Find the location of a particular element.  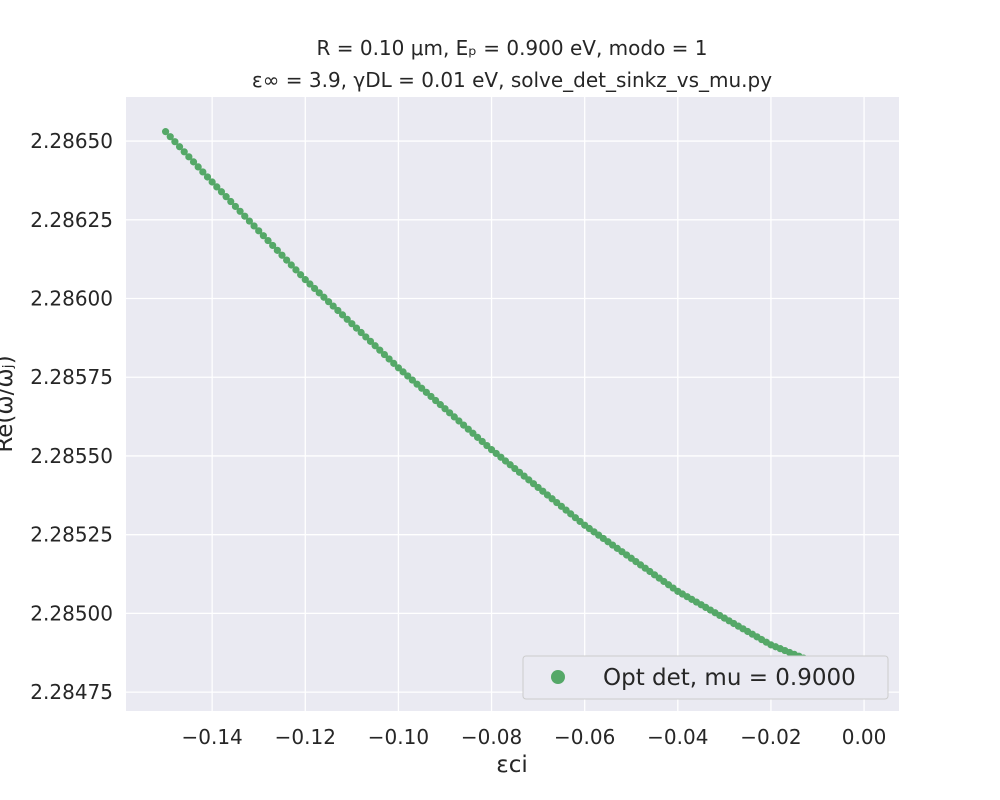

legend-label: Opt det, mu = 0.9000 is located at coordinates (729, 678).